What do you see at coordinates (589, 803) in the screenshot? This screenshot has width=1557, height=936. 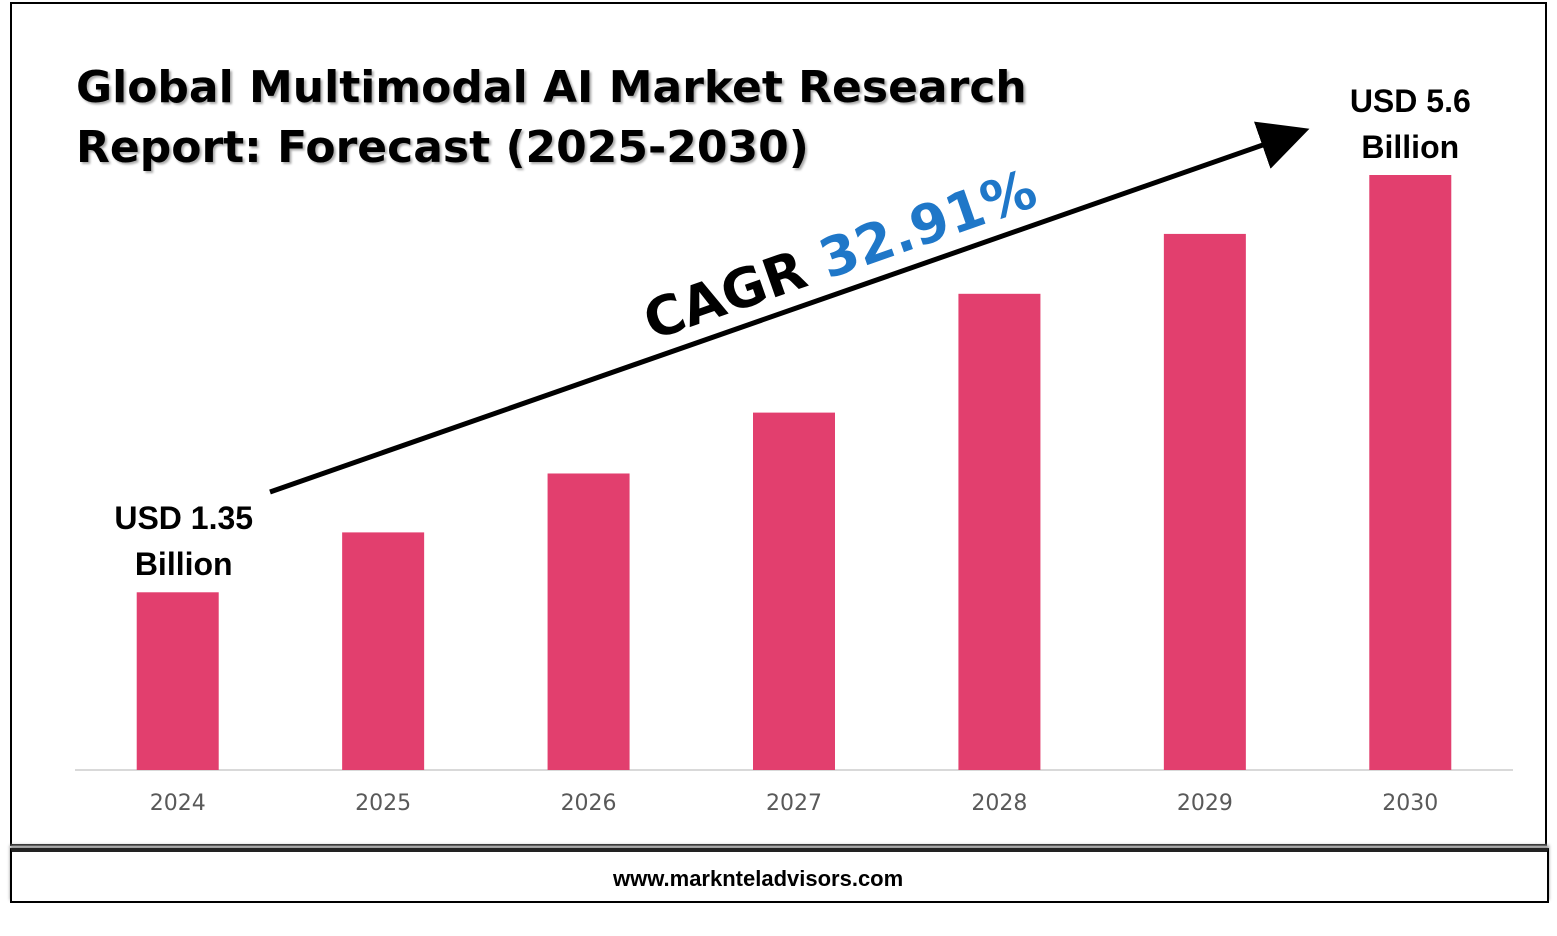 I see `x-tick-label: 2026` at bounding box center [589, 803].